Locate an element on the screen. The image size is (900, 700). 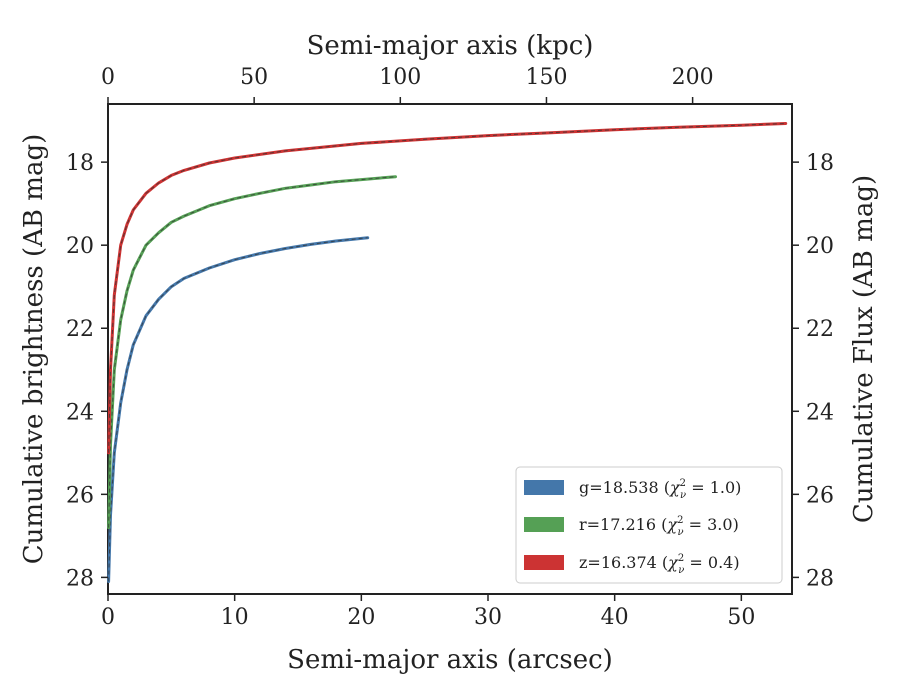
legend-swatch-g is located at coordinates (544, 487).